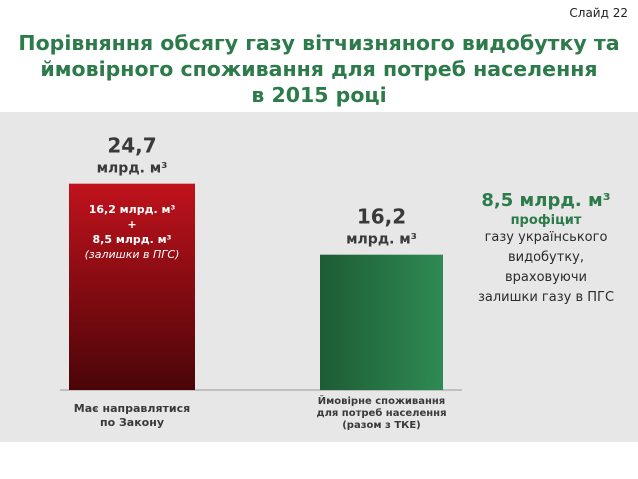  What do you see at coordinates (381, 425) in the screenshot?
I see `category-label: (разом з ТКЕ)` at bounding box center [381, 425].